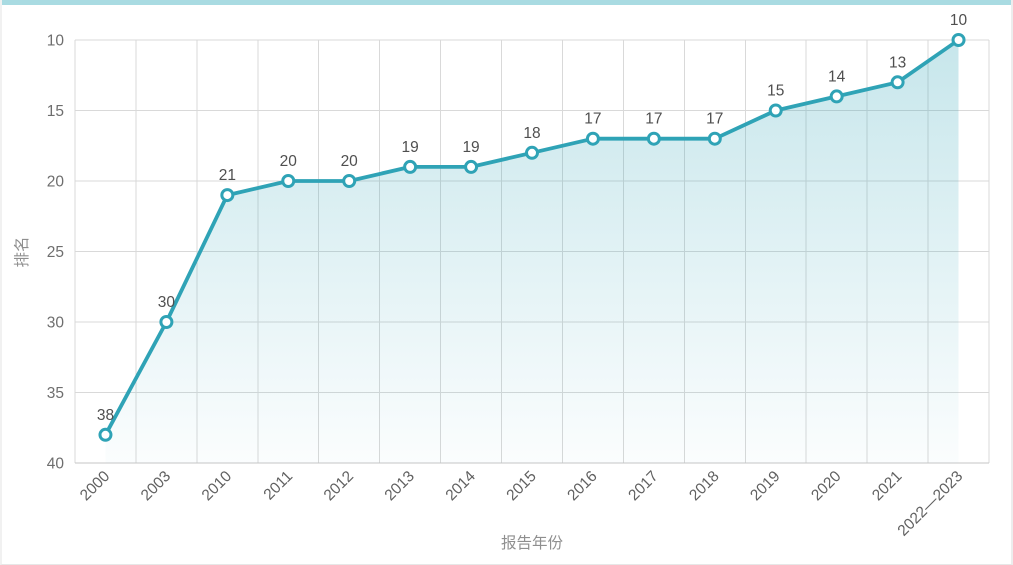 The width and height of the screenshot is (1013, 565). What do you see at coordinates (95, 486) in the screenshot?
I see `x-tick-label: 2000` at bounding box center [95, 486].